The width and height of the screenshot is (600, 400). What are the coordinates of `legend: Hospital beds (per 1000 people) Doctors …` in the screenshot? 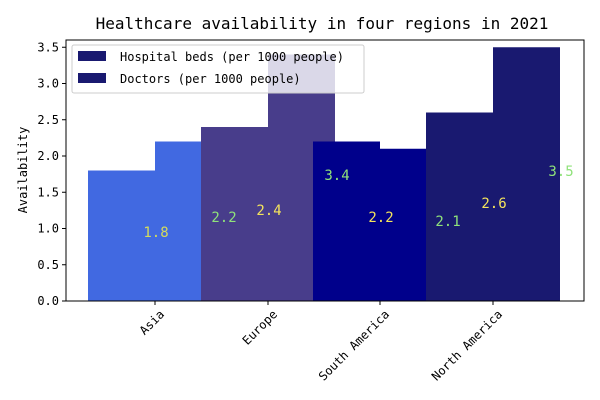 It's located at (218, 69).